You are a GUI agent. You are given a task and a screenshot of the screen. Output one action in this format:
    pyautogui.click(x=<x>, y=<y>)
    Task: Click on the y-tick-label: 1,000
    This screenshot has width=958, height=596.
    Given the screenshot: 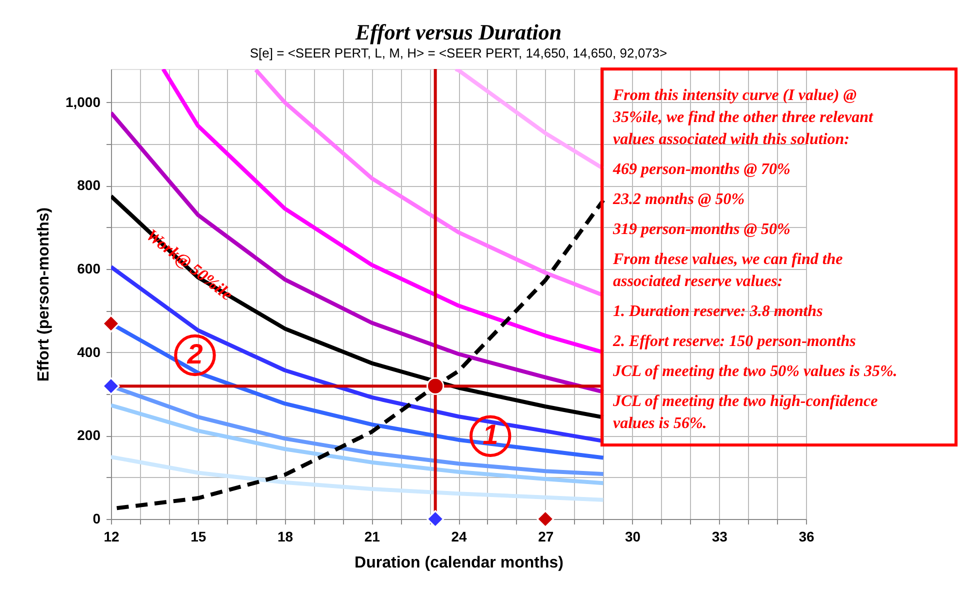 What is the action you would take?
    pyautogui.click(x=83, y=102)
    